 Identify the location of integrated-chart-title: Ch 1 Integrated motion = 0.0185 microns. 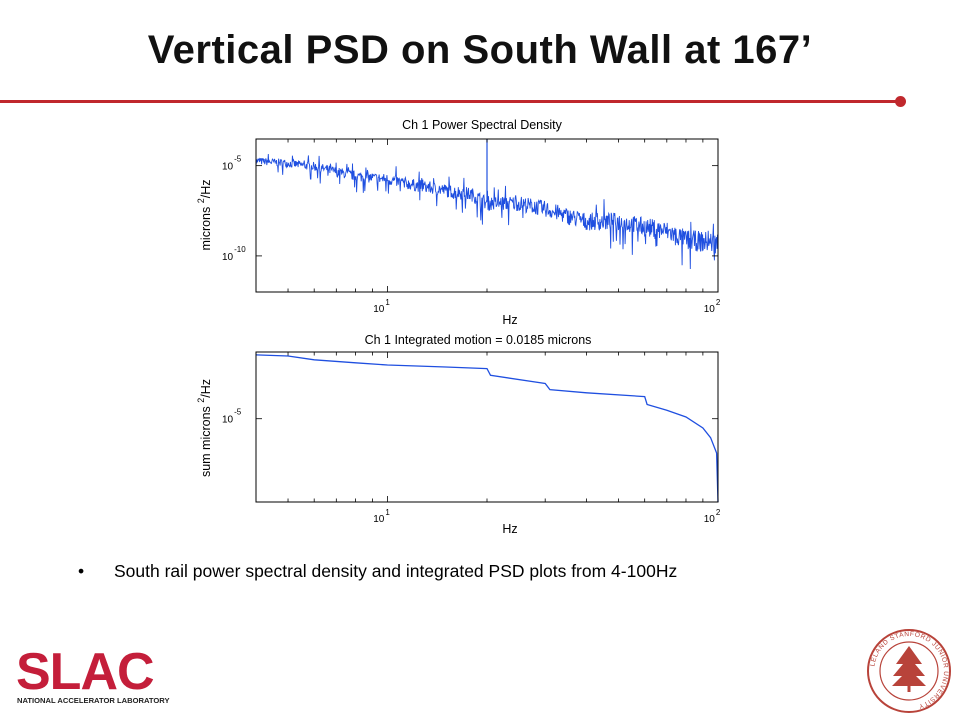
(478, 340).